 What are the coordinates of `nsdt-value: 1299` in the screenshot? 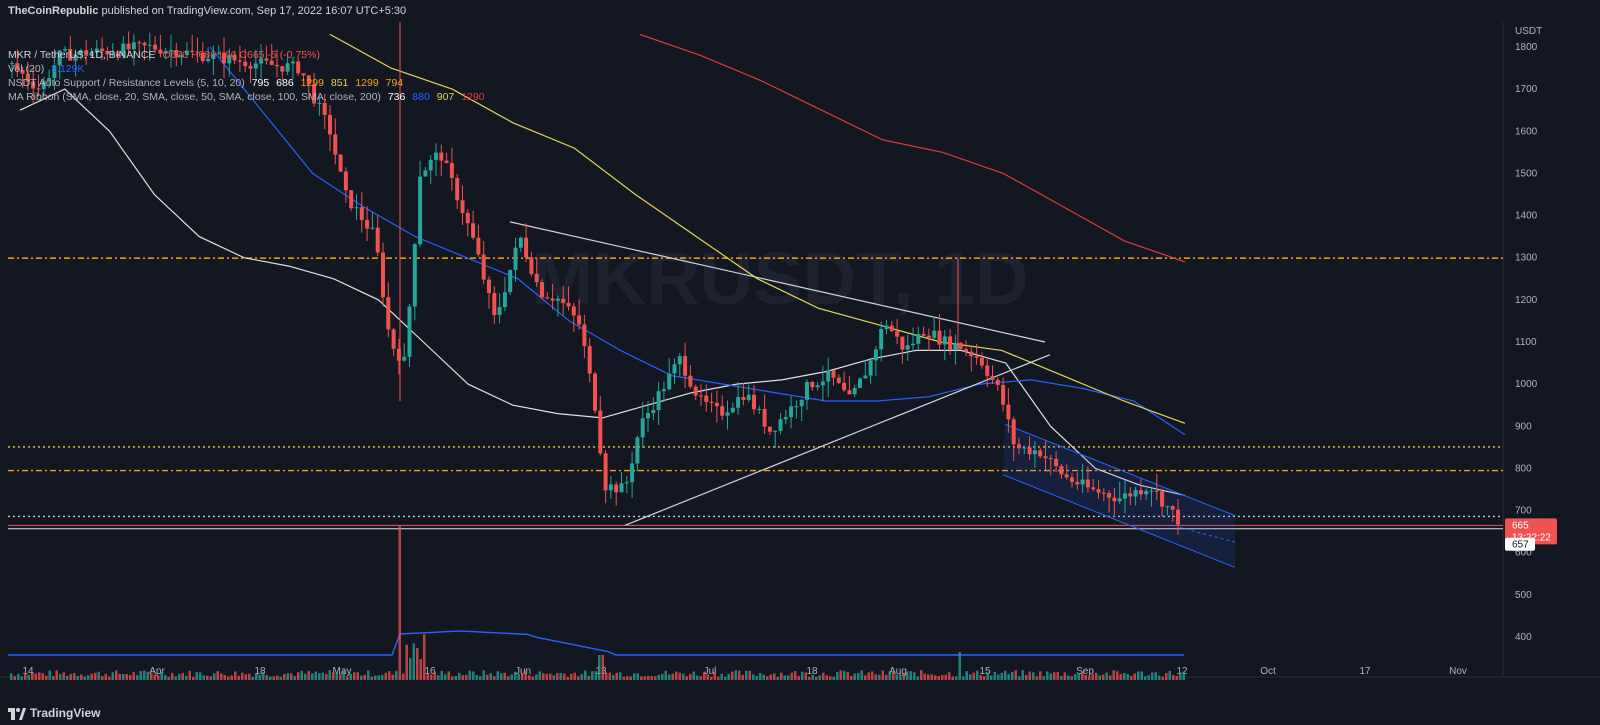 It's located at (367, 83).